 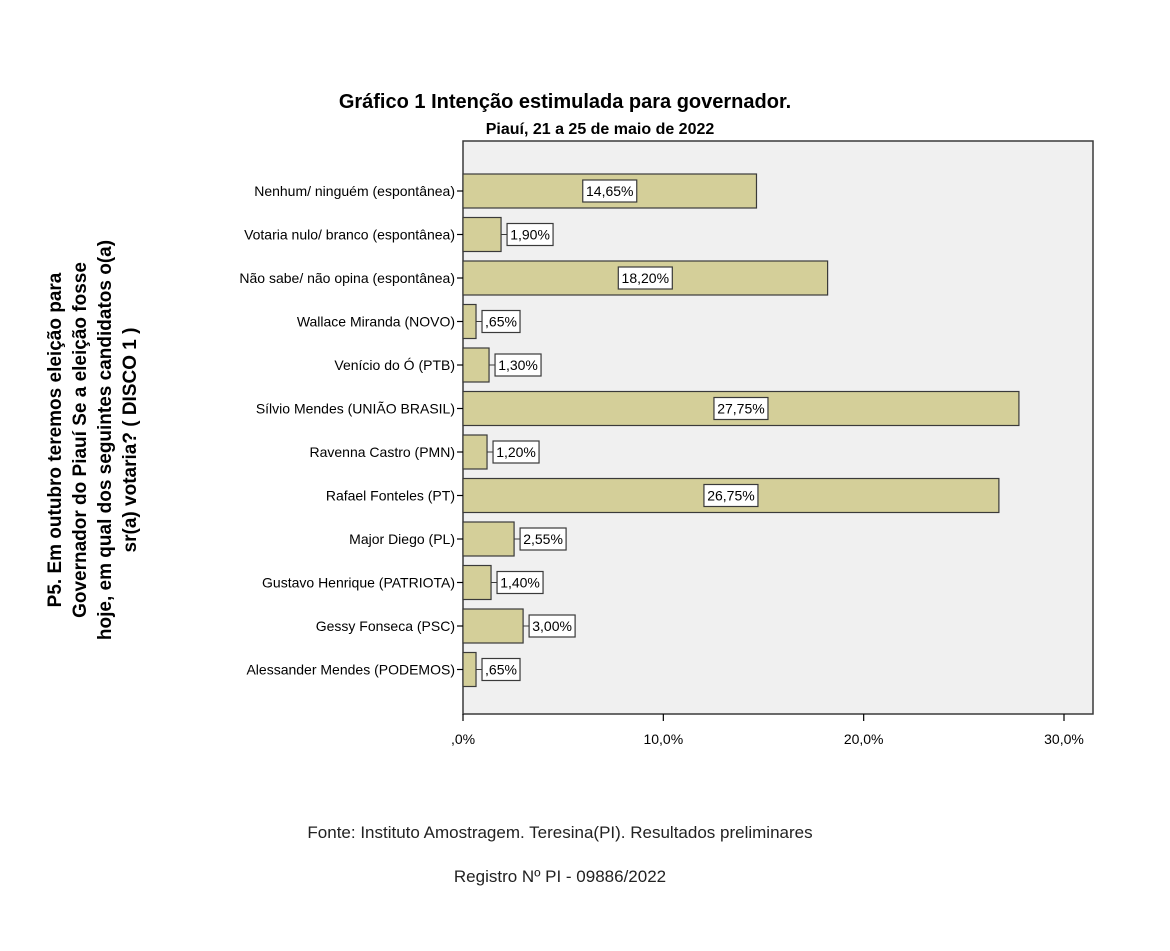 I want to click on category-label: Gessy Fonseca (PSC), so click(x=385, y=626).